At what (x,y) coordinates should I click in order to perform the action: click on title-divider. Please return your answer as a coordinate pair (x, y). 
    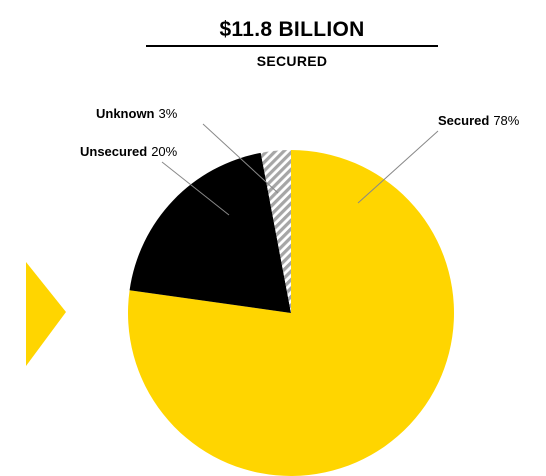
    Looking at the image, I should click on (292, 46).